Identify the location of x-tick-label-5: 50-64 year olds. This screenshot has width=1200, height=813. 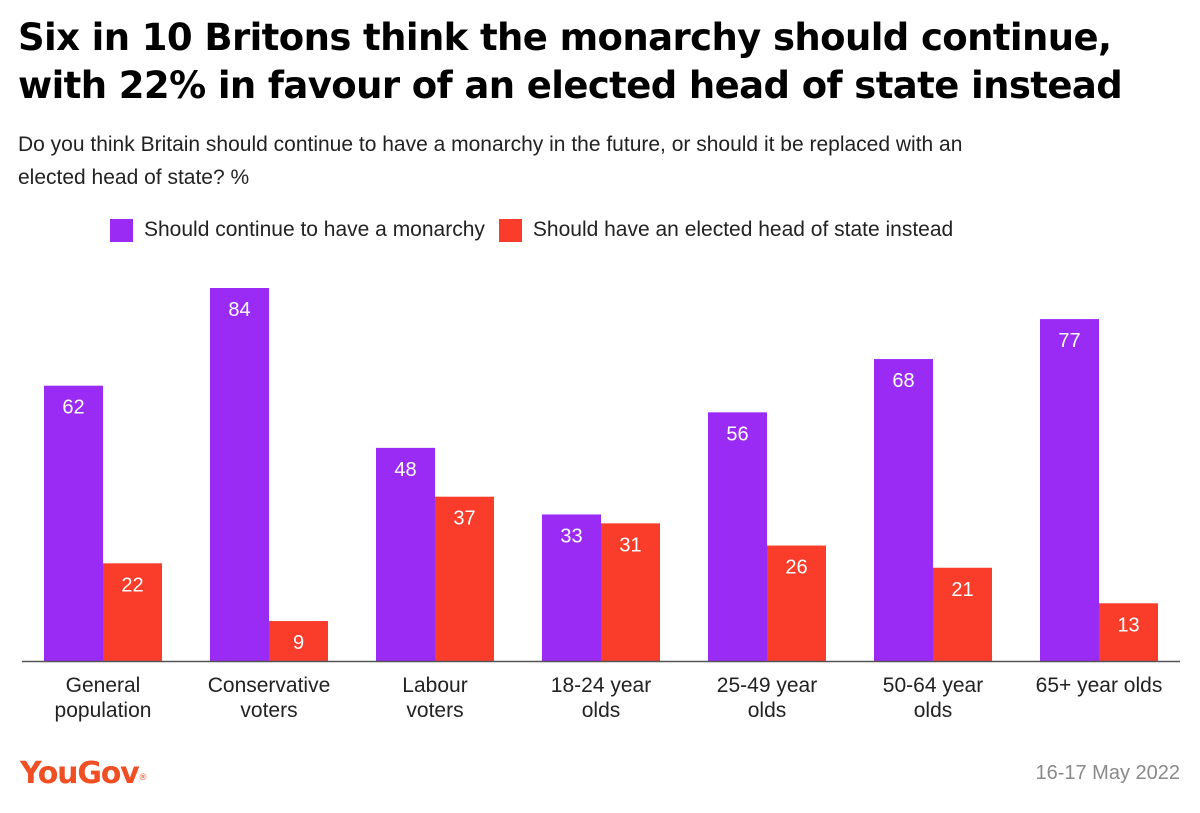
(933, 698).